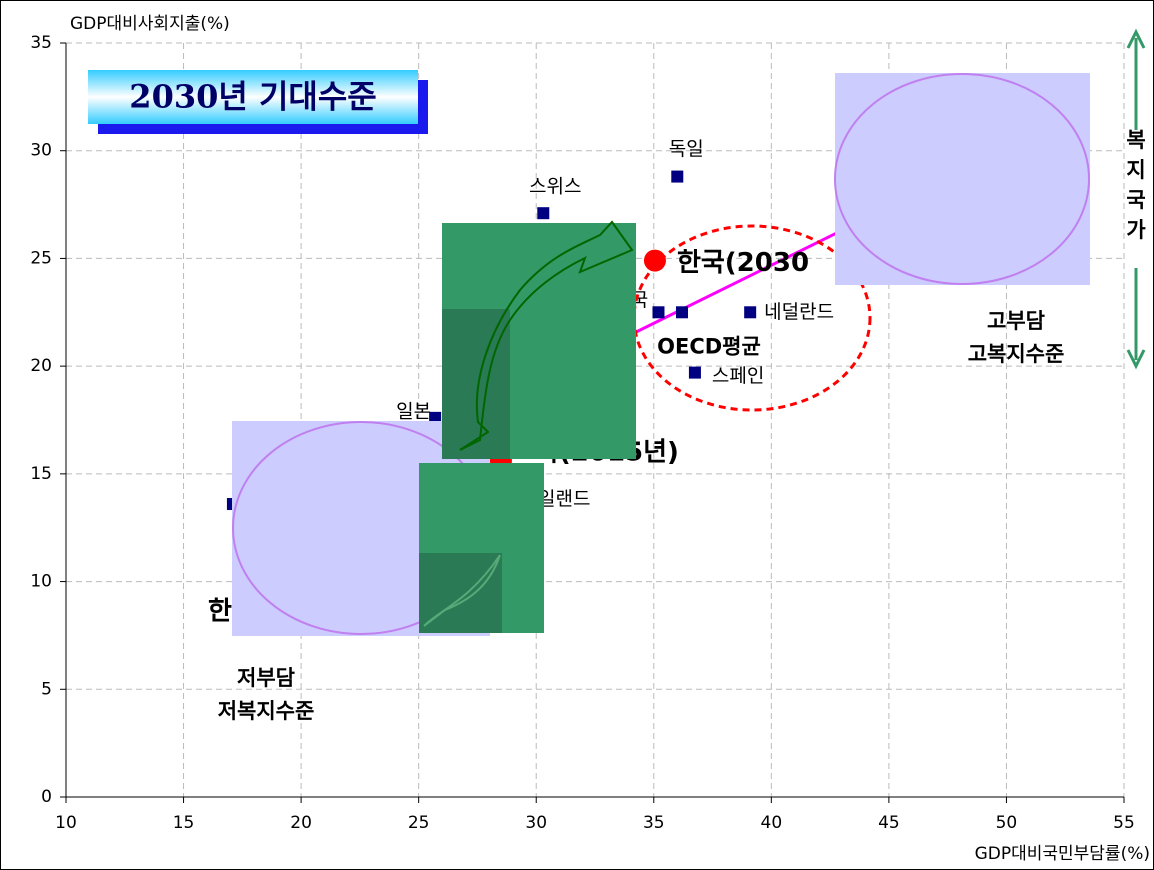 Image resolution: width=1154 pixels, height=870 pixels. What do you see at coordinates (738, 376) in the screenshot?
I see `point-label: 스페인` at bounding box center [738, 376].